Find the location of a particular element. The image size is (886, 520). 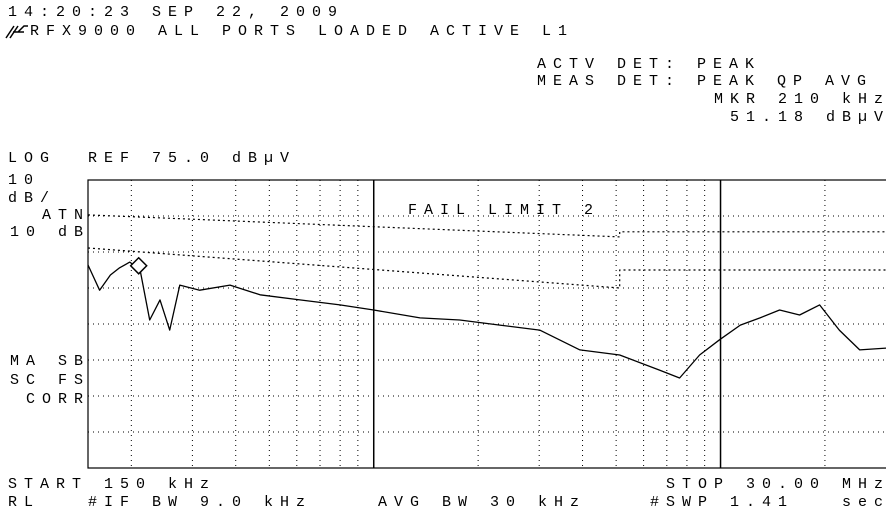

ref-level: REF 75.0 dBµV is located at coordinates (192, 158).